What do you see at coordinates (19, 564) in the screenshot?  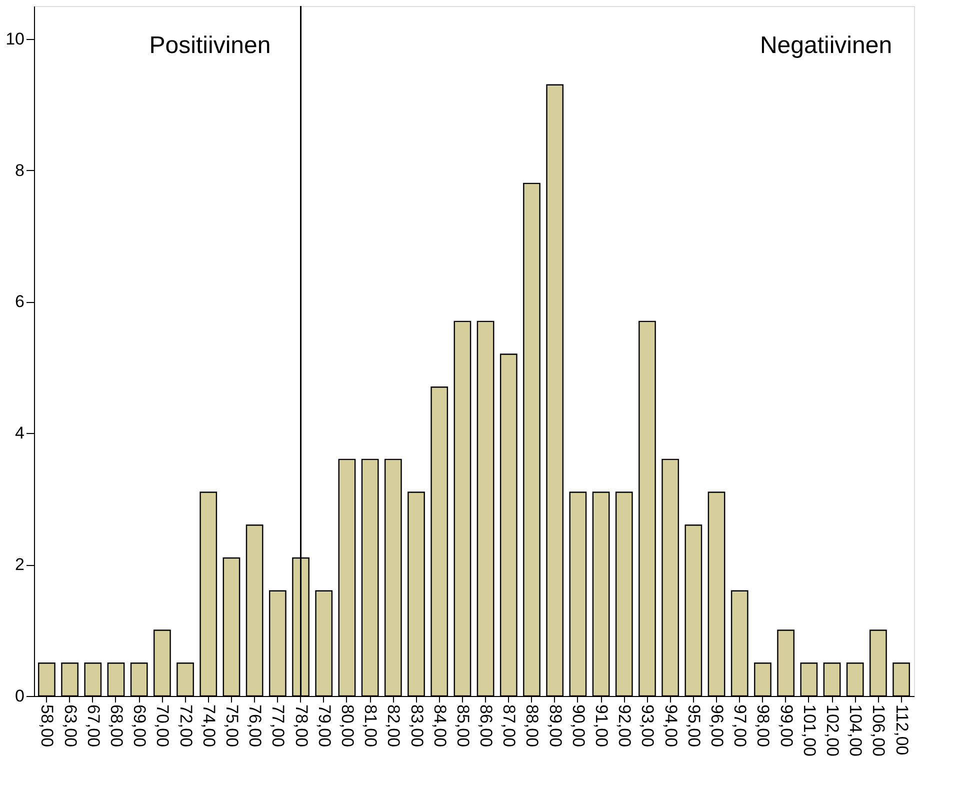 I see `y-tick-label: 2` at bounding box center [19, 564].